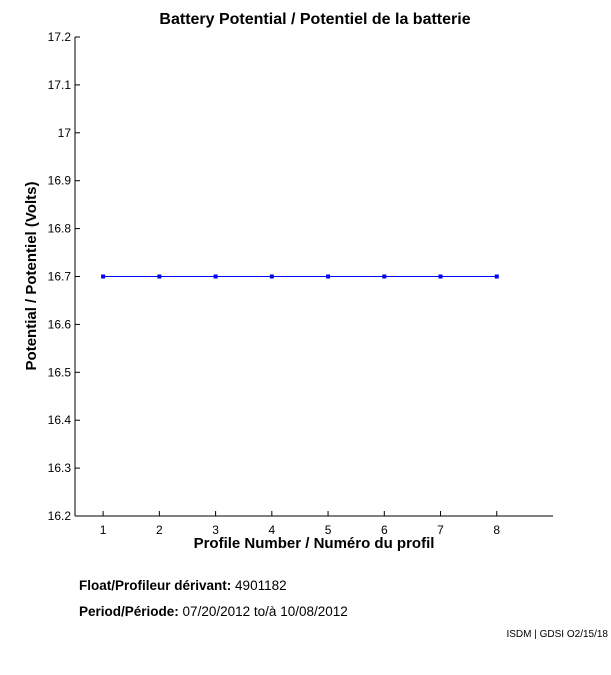 Image resolution: width=611 pixels, height=675 pixels. Describe the element at coordinates (215, 530) in the screenshot. I see `x-tick-label: 3` at that location.